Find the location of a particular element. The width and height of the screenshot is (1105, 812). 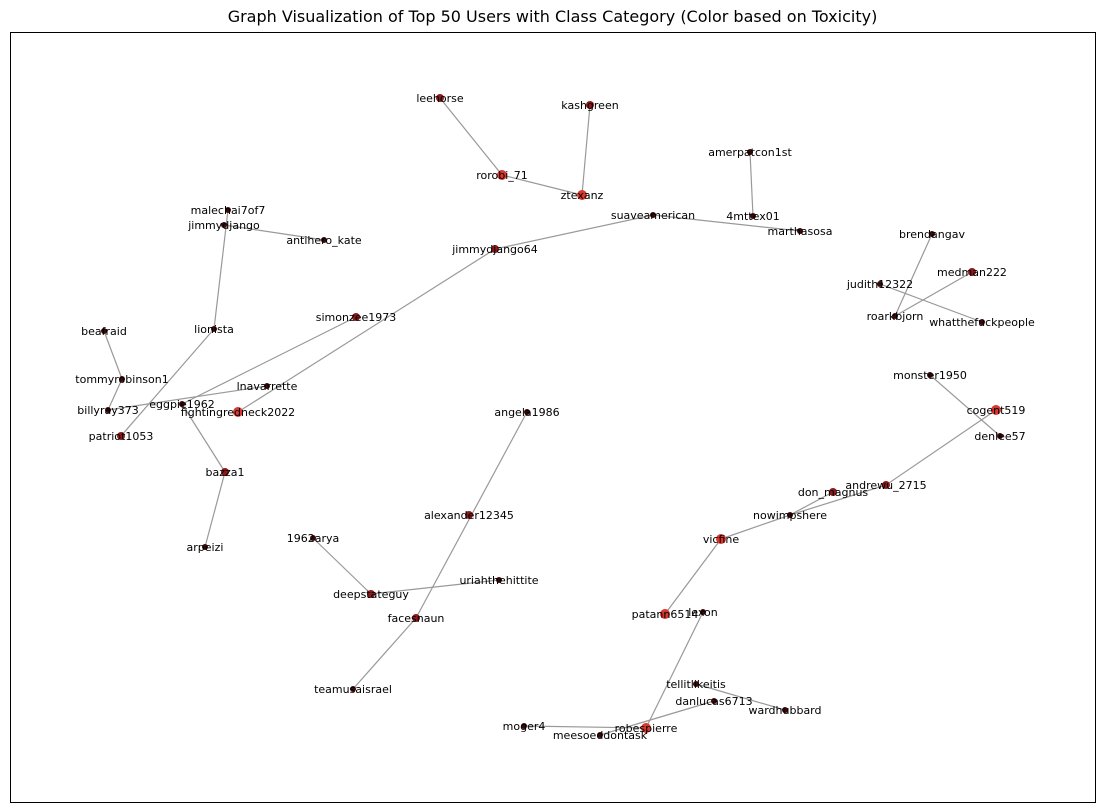

node-patriot1053 is located at coordinates (121, 436).